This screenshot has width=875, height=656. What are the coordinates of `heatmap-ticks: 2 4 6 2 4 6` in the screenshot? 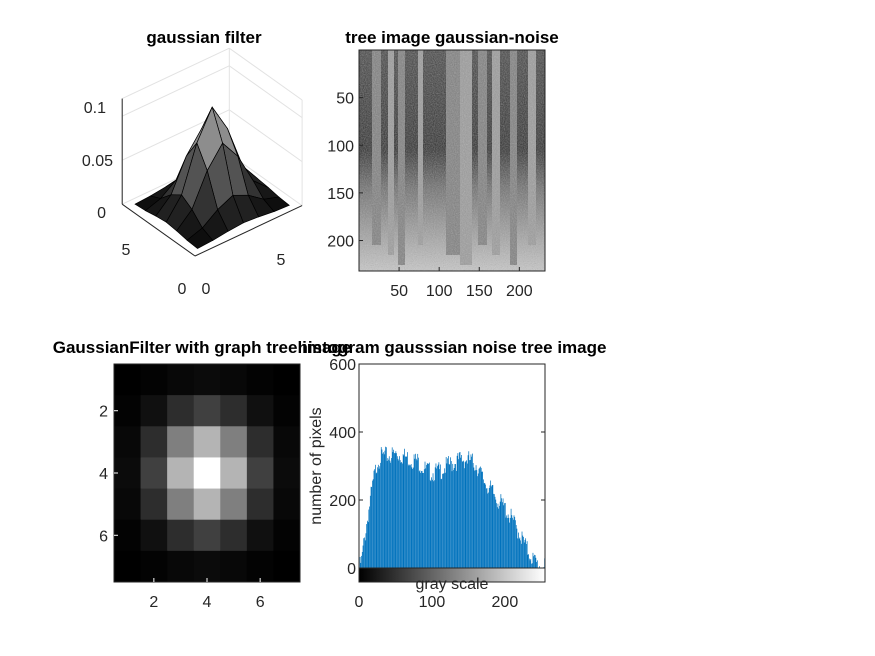 It's located at (182, 507).